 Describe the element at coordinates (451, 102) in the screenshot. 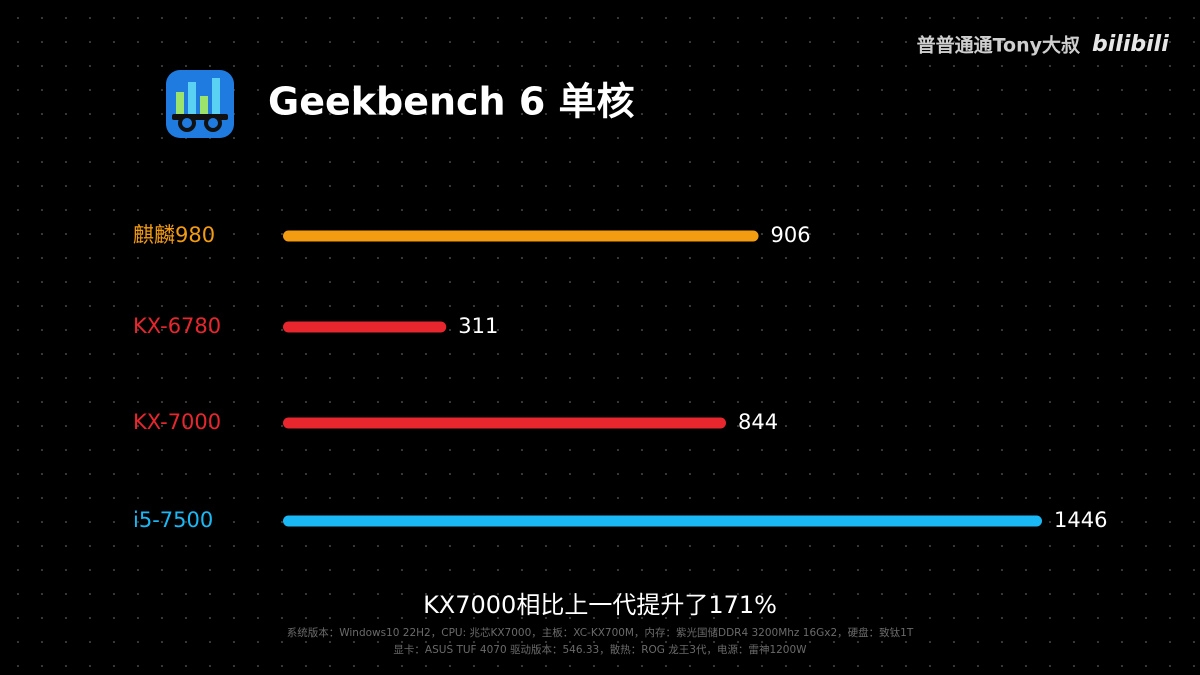

I see `chart-title: Geekbench 6 单核` at that location.